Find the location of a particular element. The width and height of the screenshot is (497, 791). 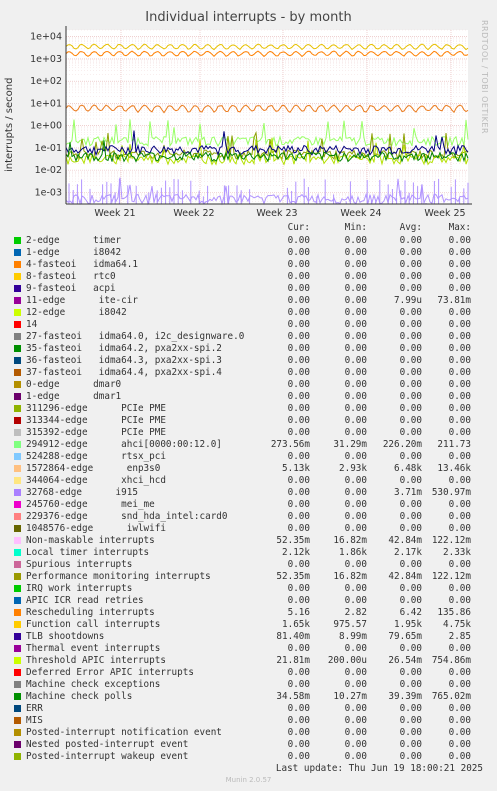

legend-row: MIS 0.00 0.00 0.00 0.00 is located at coordinates (249, 721).